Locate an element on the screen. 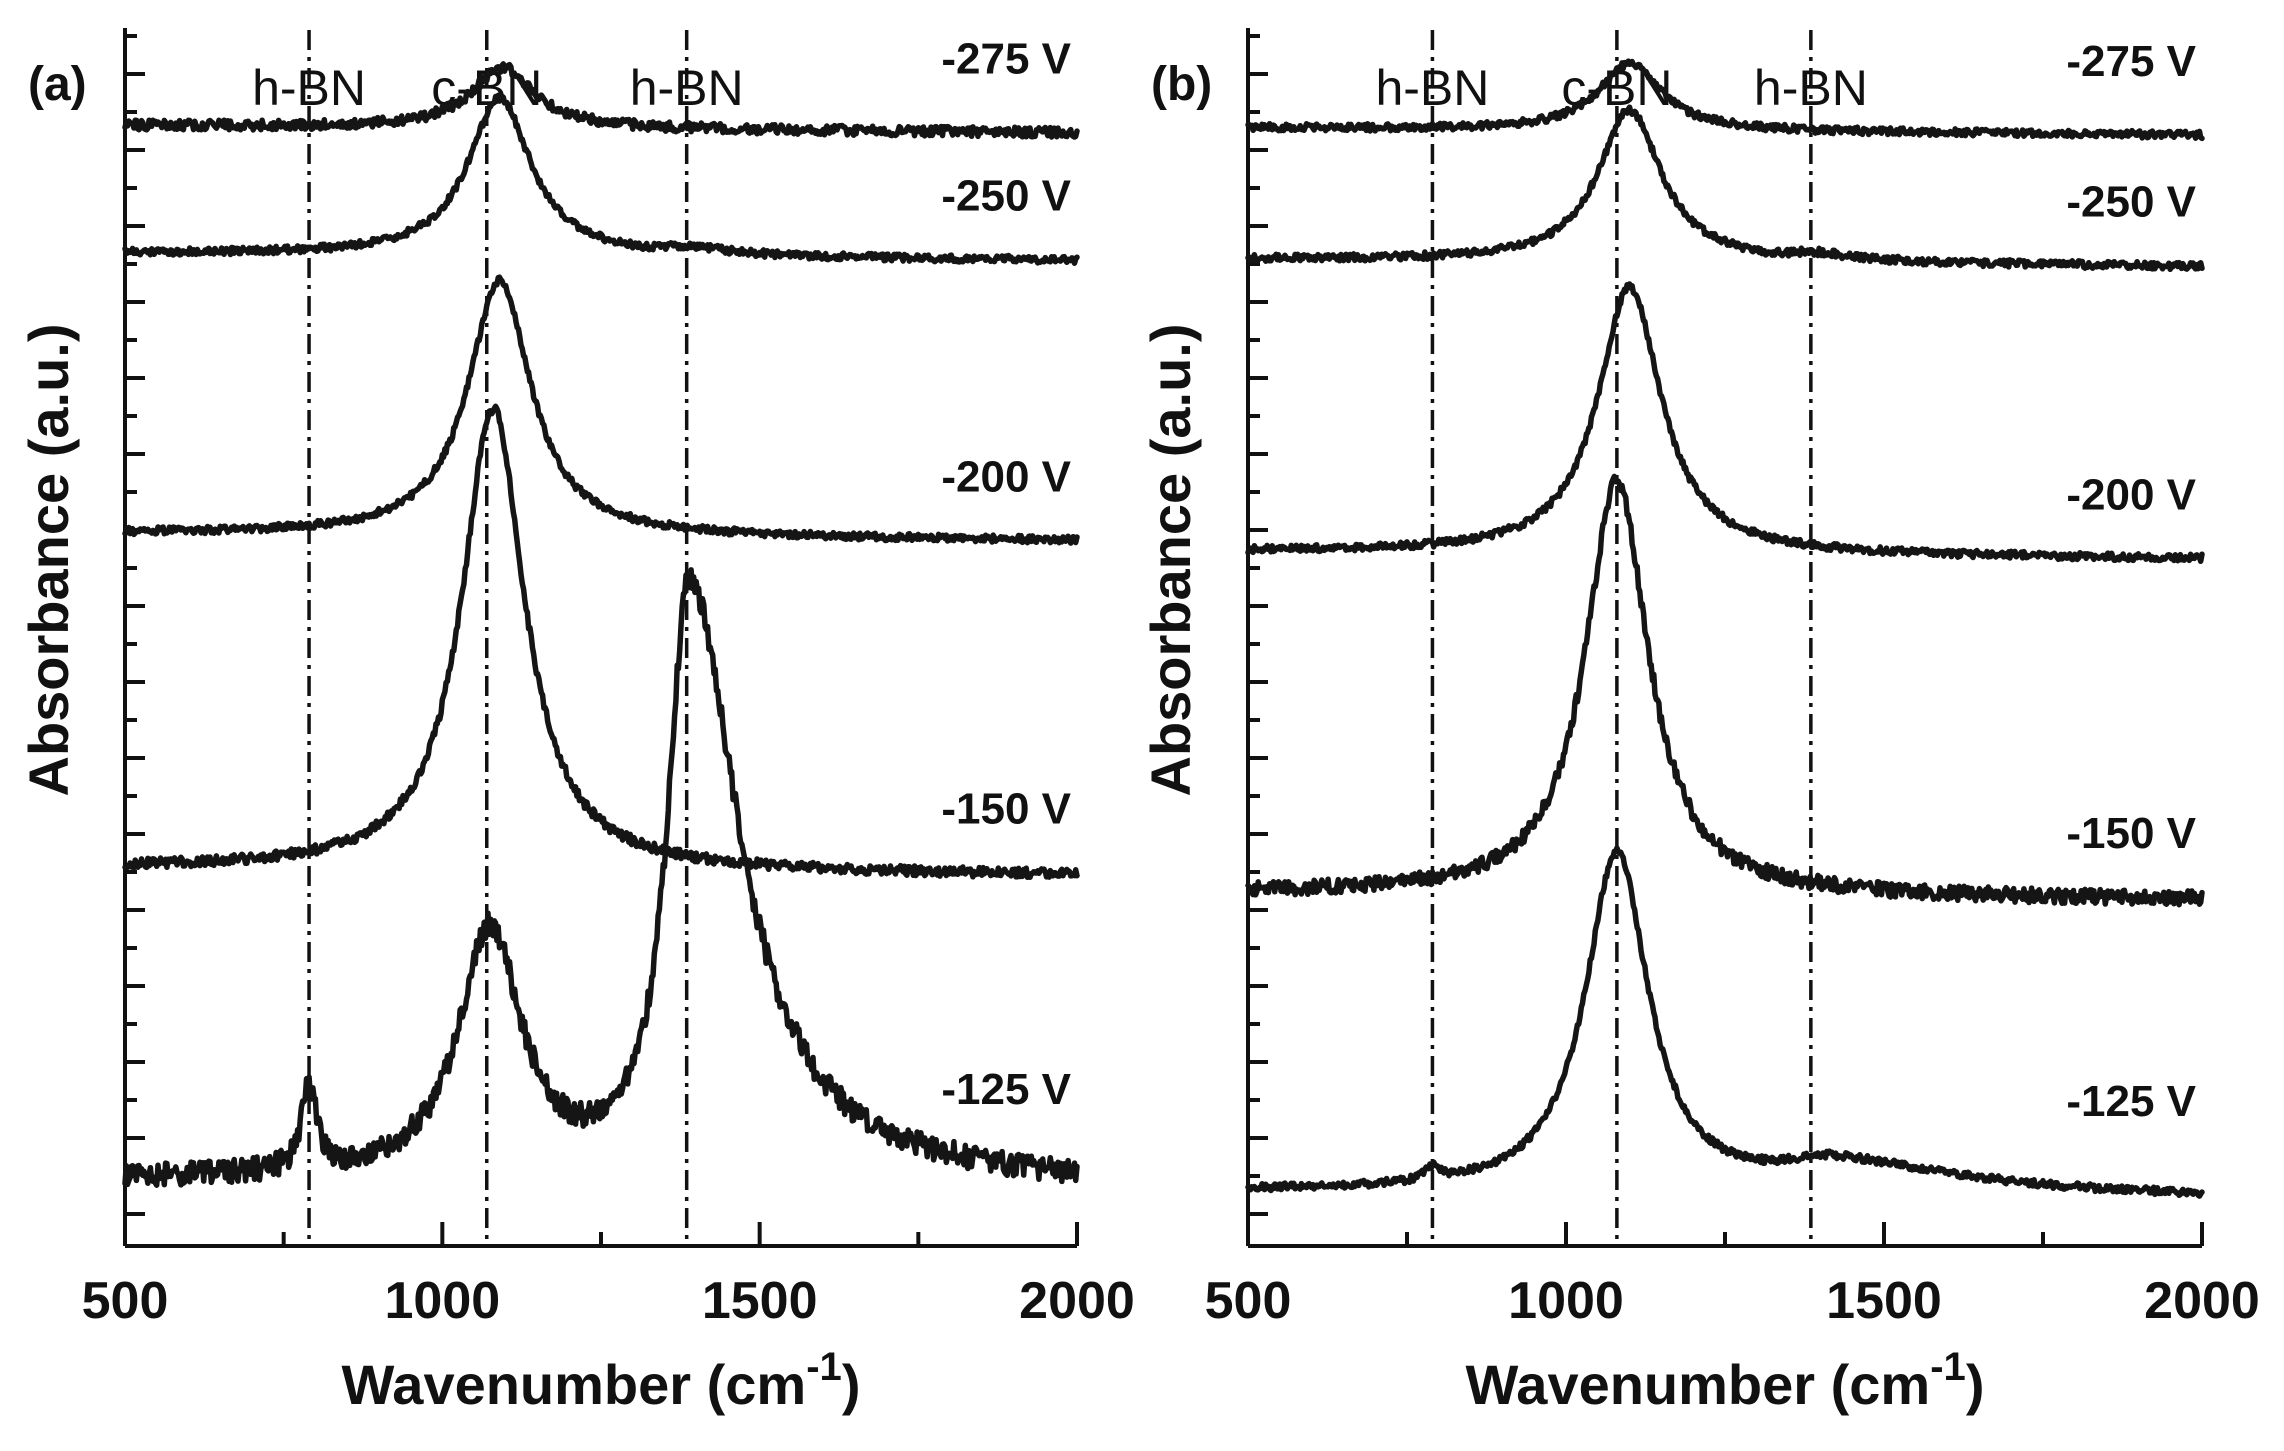 The height and width of the screenshot is (1451, 2284). spectrum-125-v is located at coordinates (1725, 1022).